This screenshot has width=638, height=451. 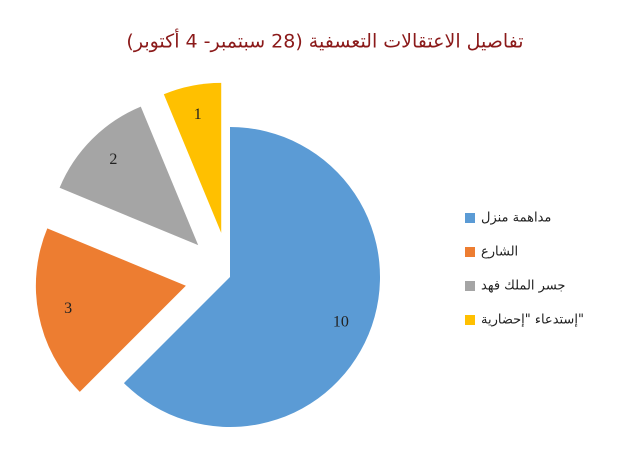 I want to click on value-label: 10, so click(x=341, y=322).